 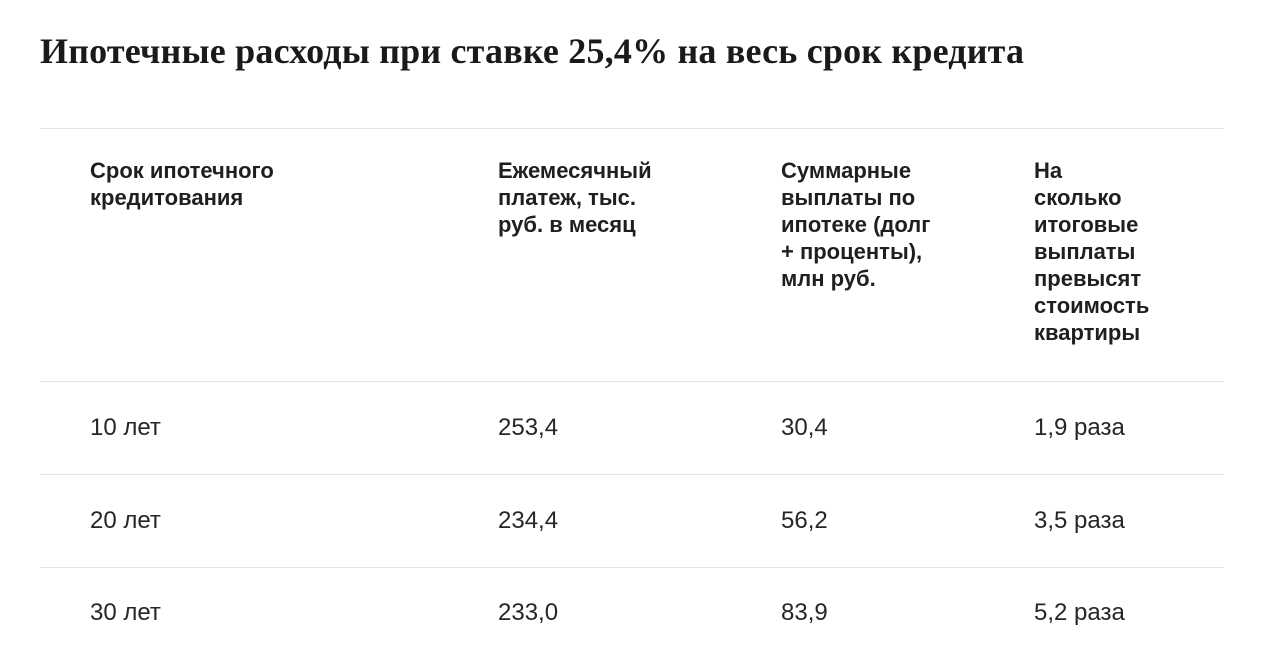 I want to click on column-header-label: Срок ипотечного кредитования, so click(x=182, y=184).